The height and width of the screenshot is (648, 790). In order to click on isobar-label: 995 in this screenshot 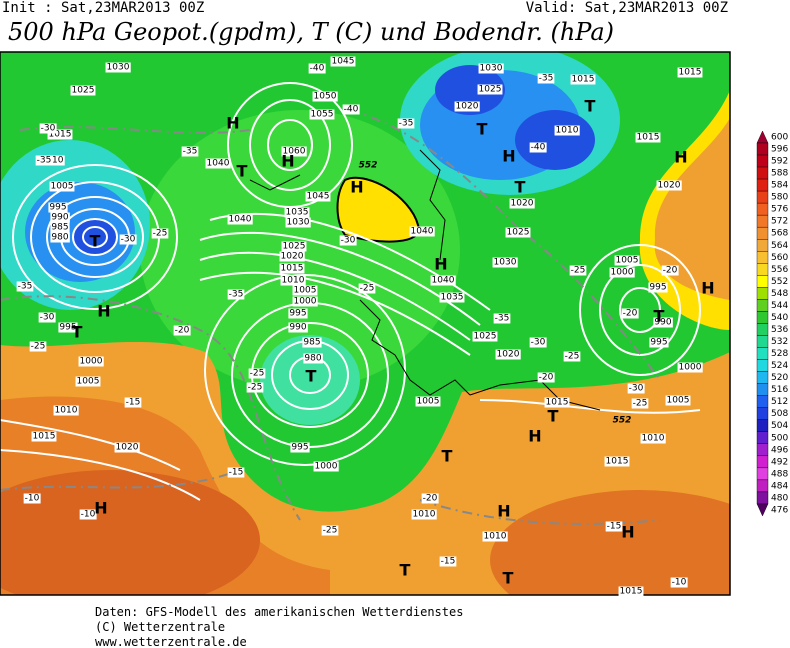, I will do `click(297, 314)`.